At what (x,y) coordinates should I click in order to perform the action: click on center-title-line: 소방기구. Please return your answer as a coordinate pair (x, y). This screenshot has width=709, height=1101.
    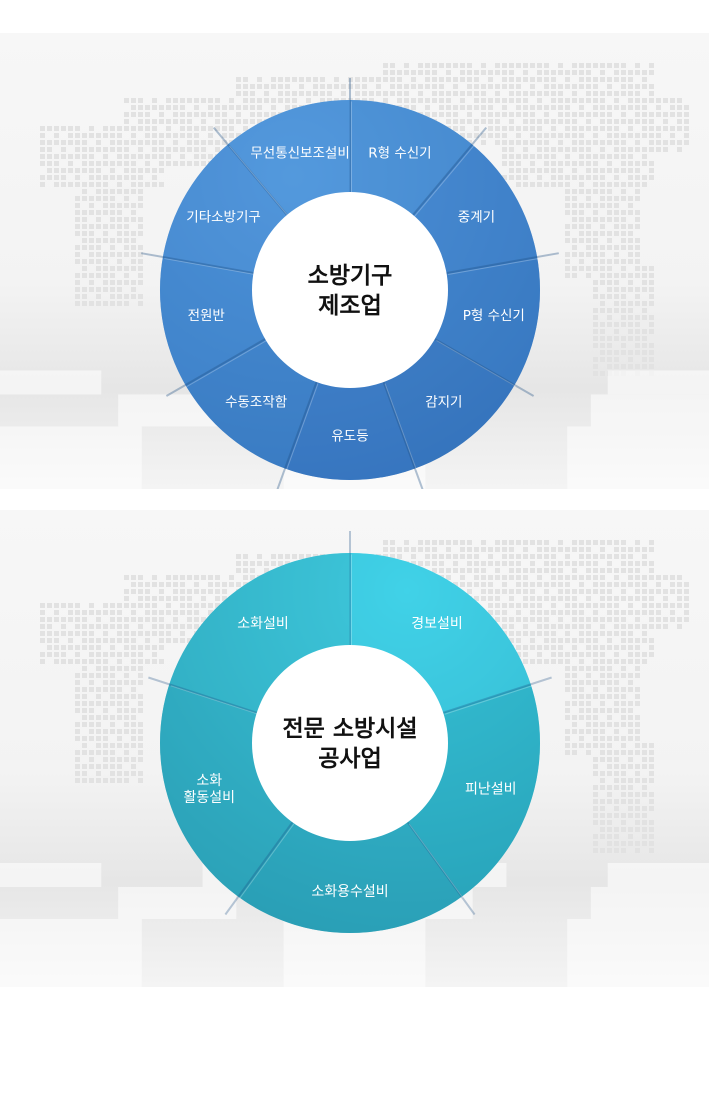
    Looking at the image, I should click on (350, 276).